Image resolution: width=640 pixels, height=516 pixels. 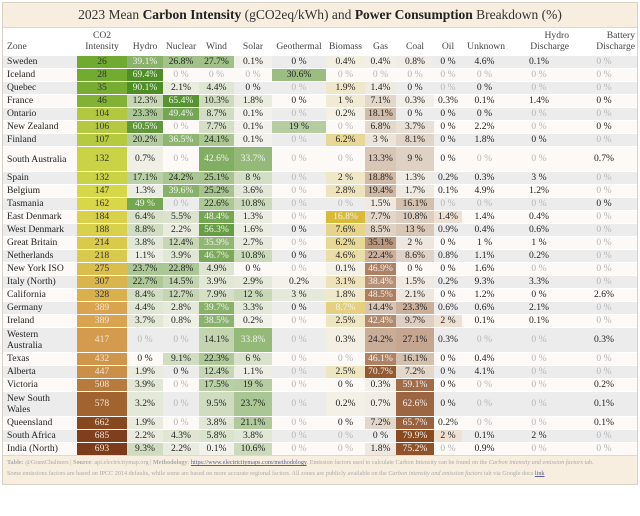 What do you see at coordinates (82, 462) in the screenshot?
I see `footer-source-label: Source` at bounding box center [82, 462].